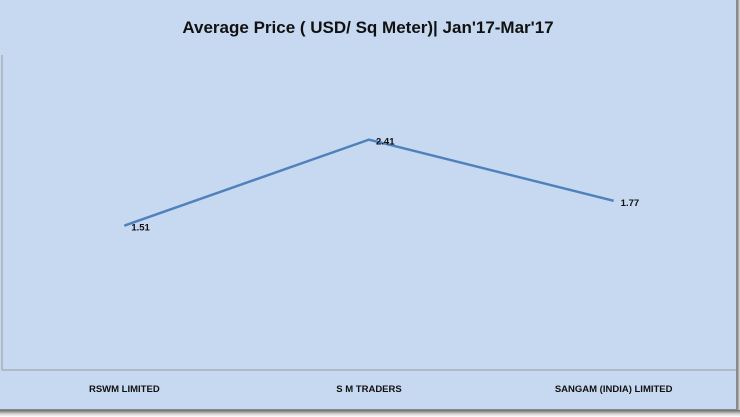  I want to click on data-label: 1.51, so click(140, 228).